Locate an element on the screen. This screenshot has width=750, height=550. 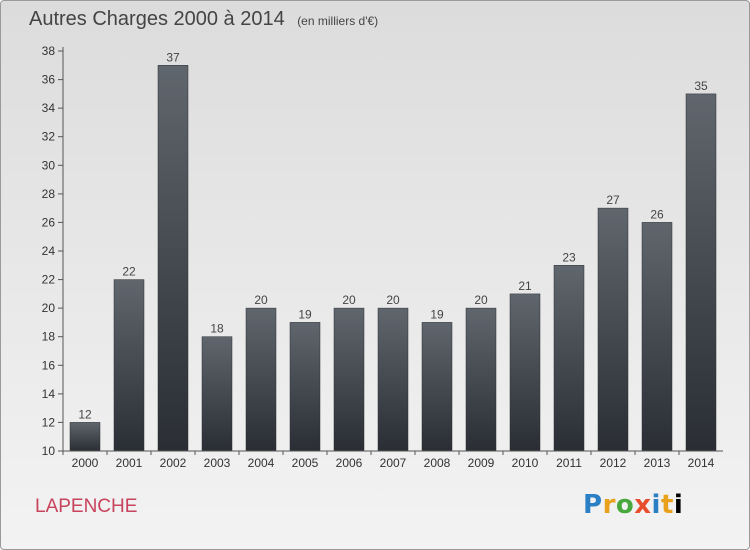
proxiti-logo: Proxiti is located at coordinates (633, 505).